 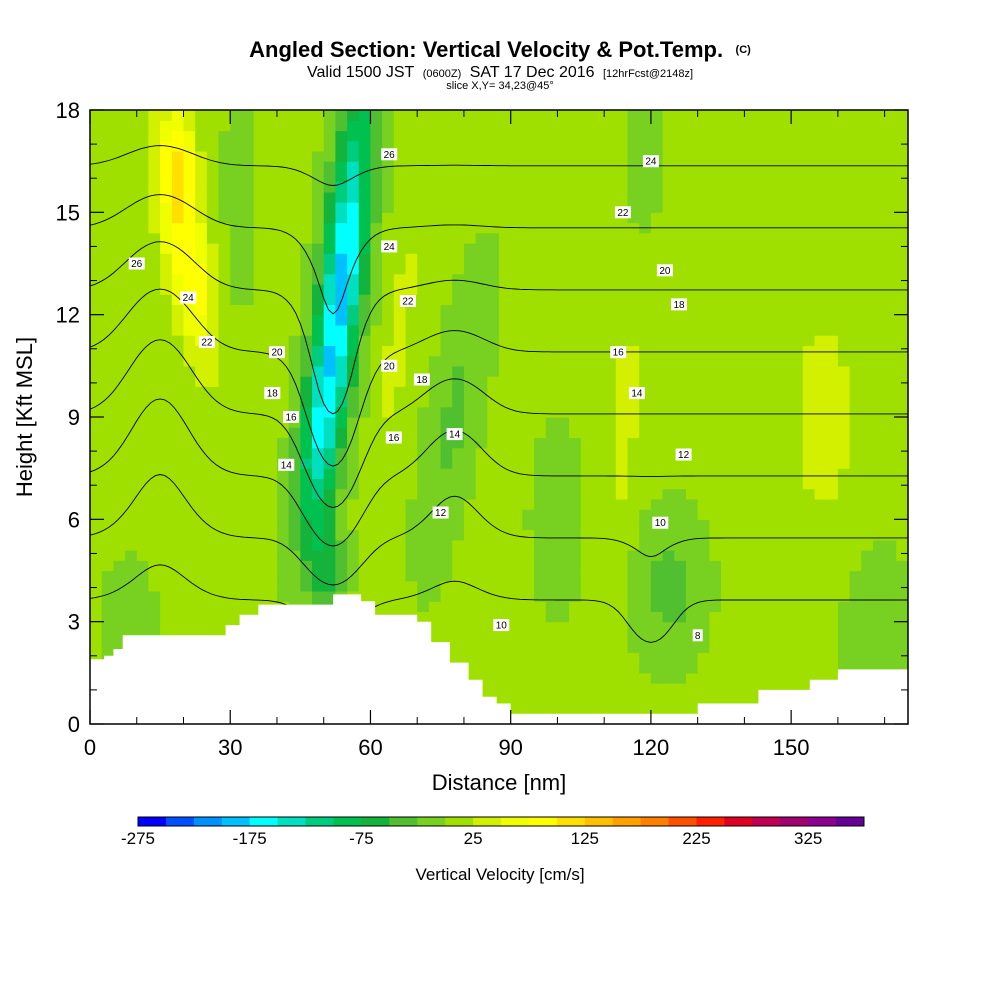 I want to click on colorbar-swatch, so click(x=487, y=821).